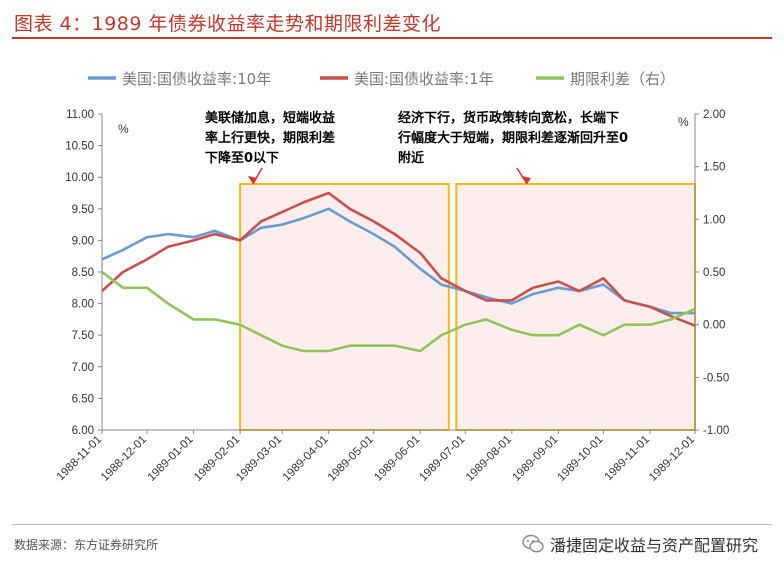  Describe the element at coordinates (83, 336) in the screenshot. I see `left-tick-label: 7.50` at that location.